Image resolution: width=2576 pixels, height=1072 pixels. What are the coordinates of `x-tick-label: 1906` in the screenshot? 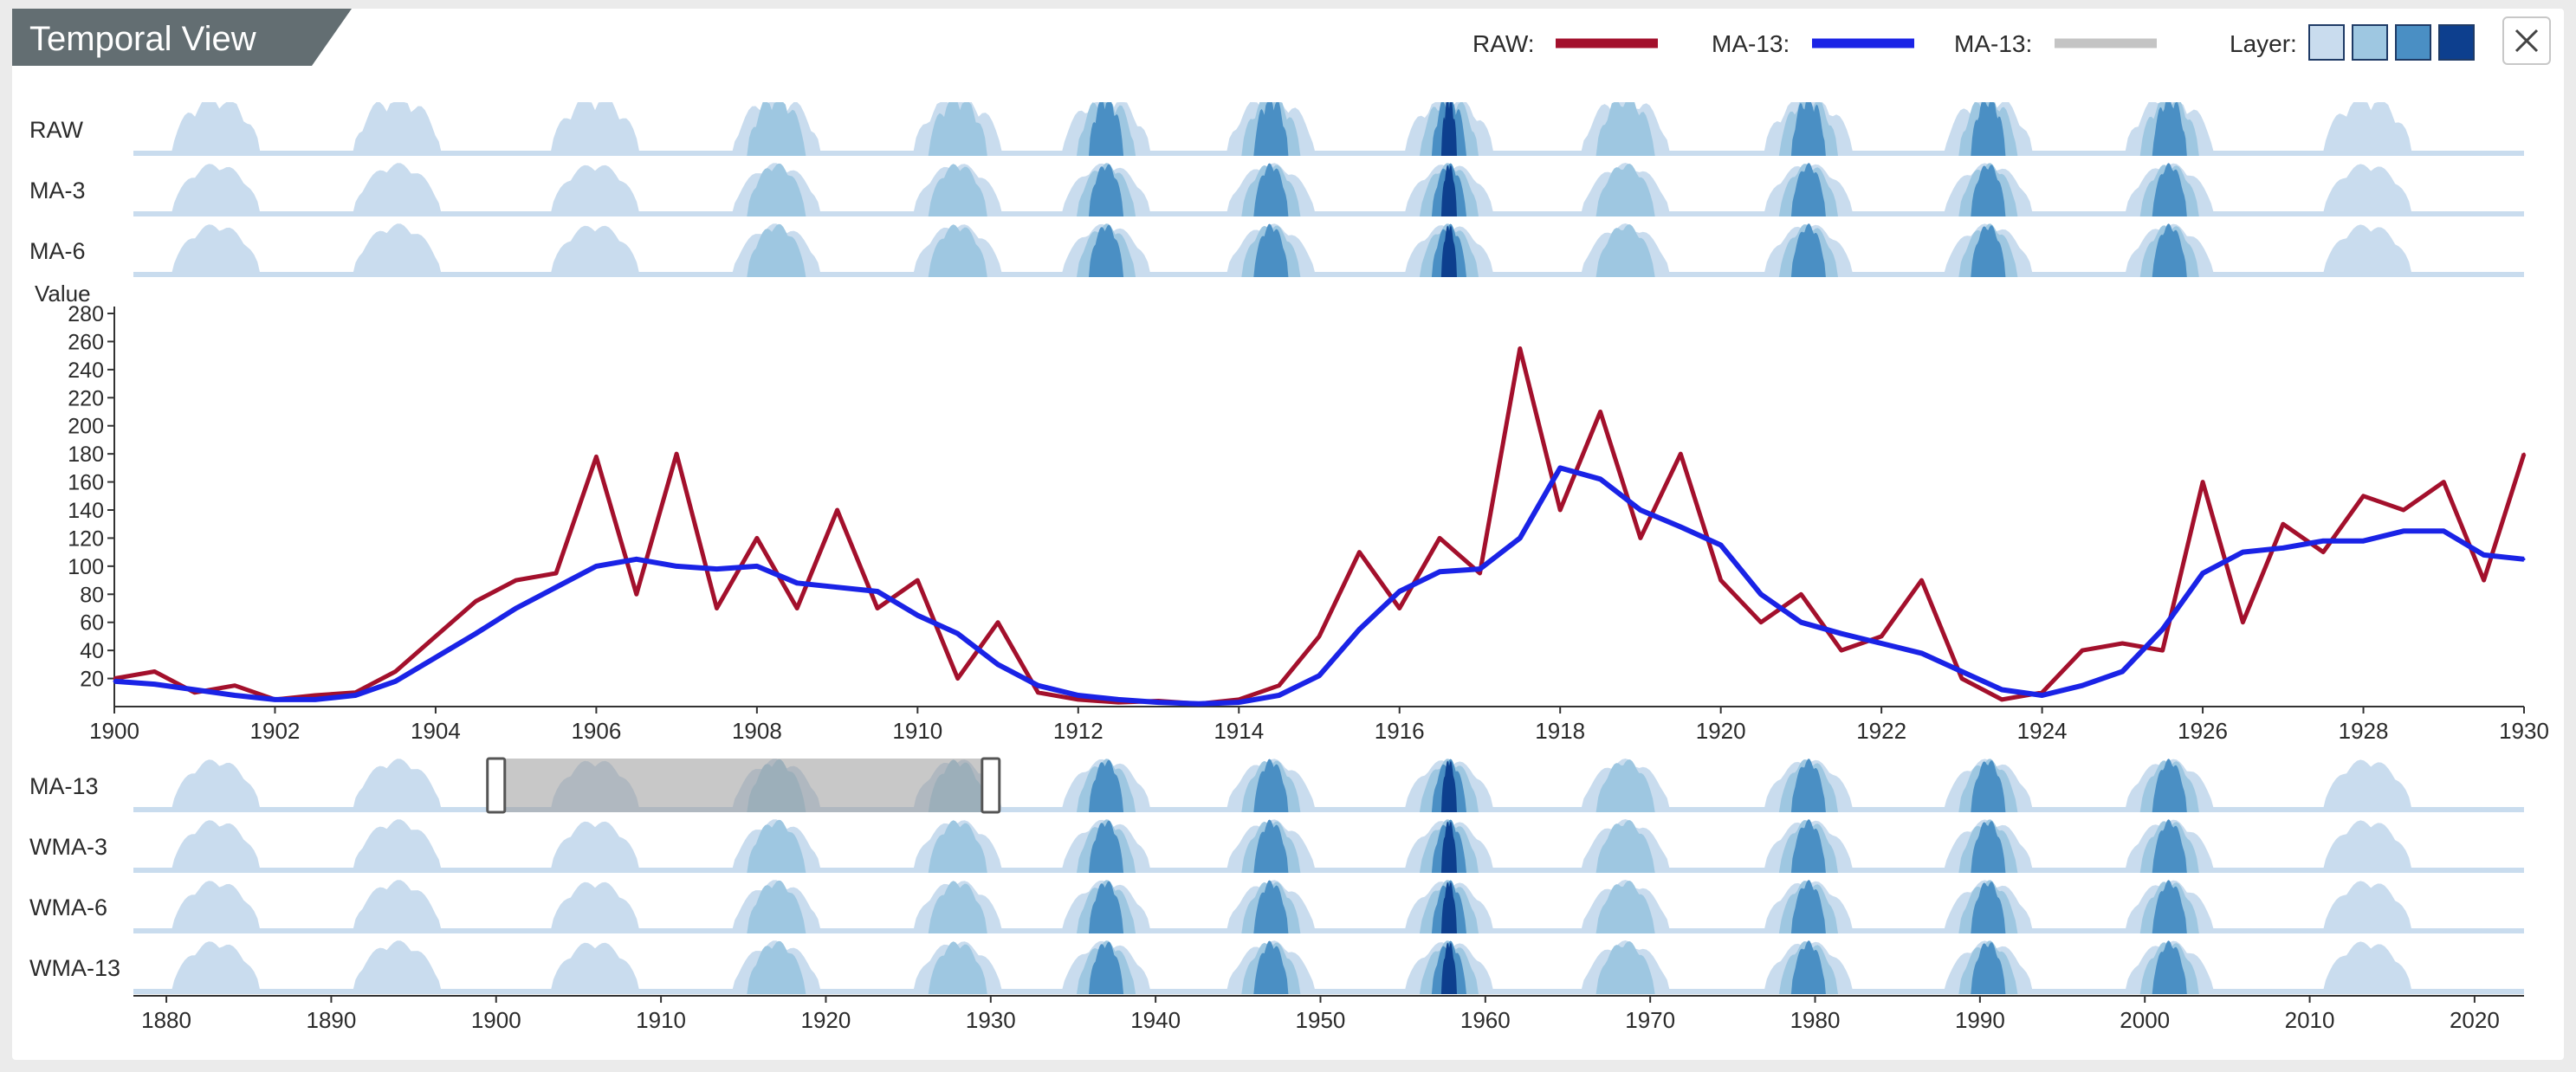 It's located at (596, 731).